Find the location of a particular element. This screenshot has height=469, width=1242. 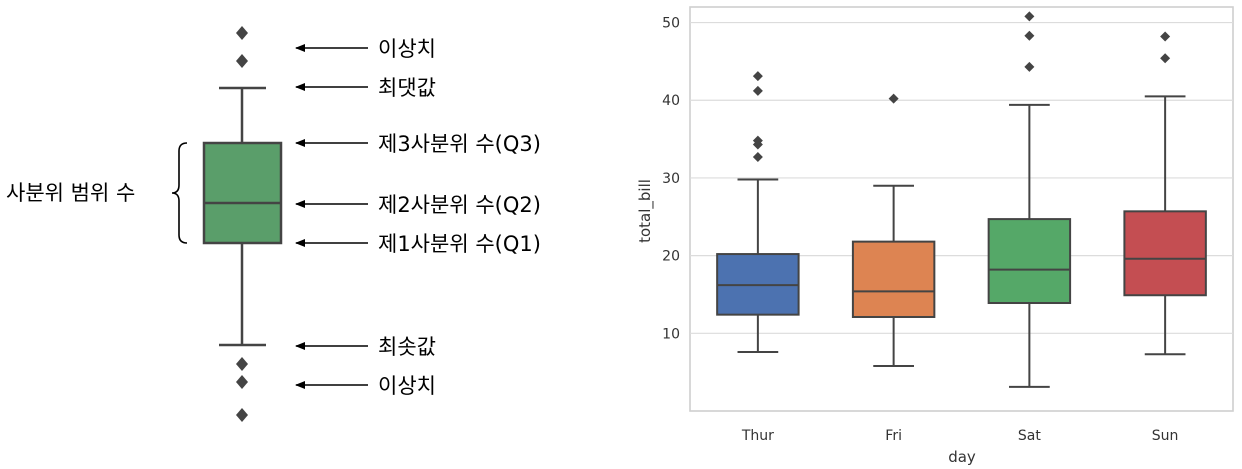

x-axis-label: day is located at coordinates (962, 457).